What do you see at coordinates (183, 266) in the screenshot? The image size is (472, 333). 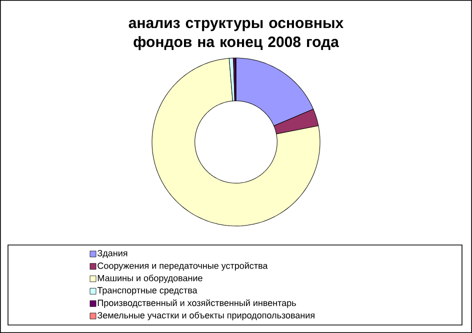 I see `legend-label: Сооружения и передаточные устройства` at bounding box center [183, 266].